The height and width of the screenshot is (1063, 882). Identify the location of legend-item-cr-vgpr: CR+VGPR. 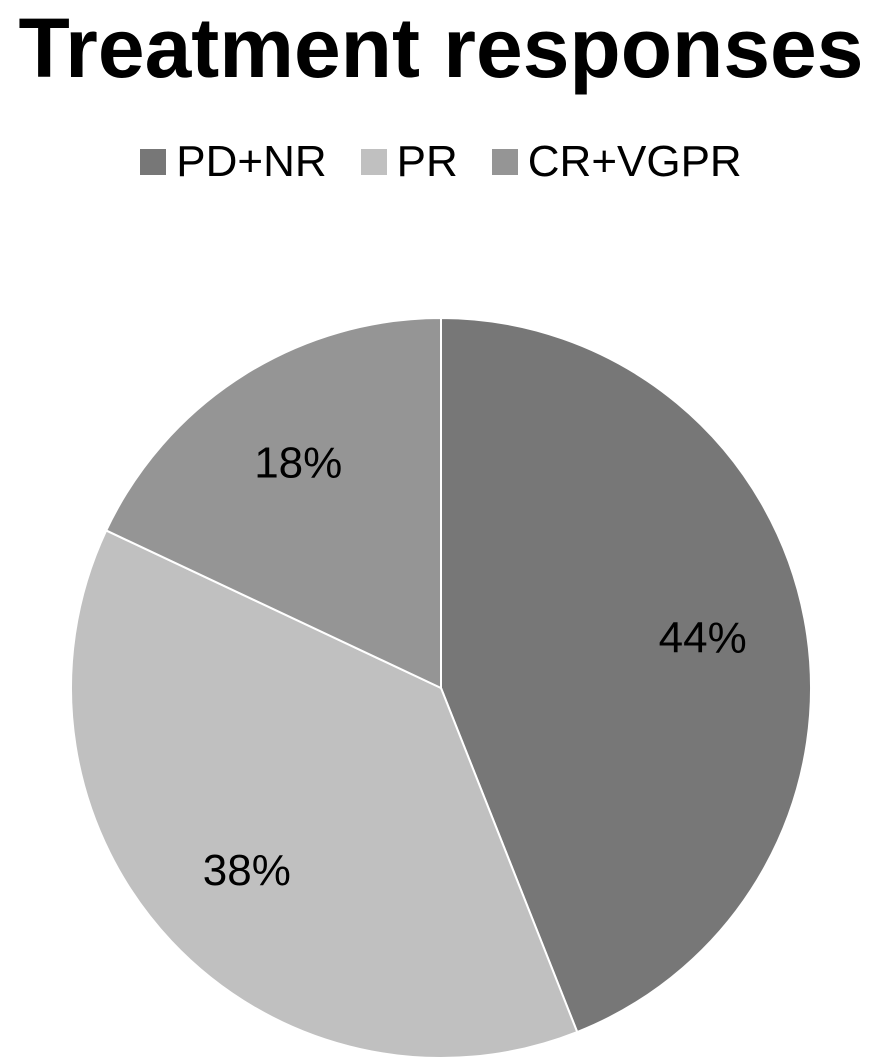
(616, 162).